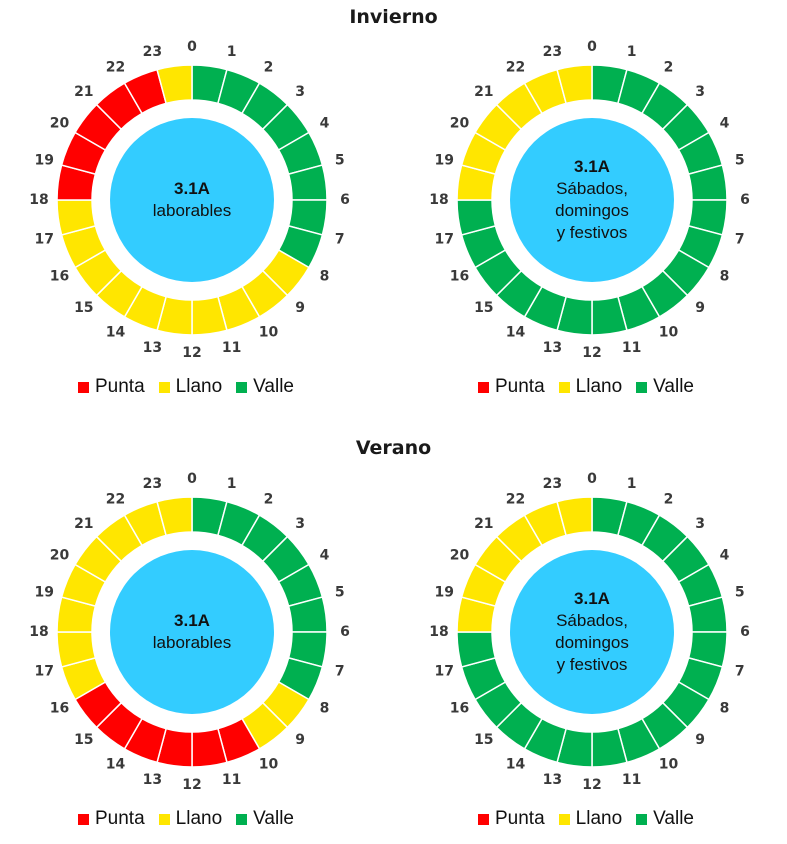 The width and height of the screenshot is (787, 844). I want to click on hour-label-16: 16, so click(59, 709).